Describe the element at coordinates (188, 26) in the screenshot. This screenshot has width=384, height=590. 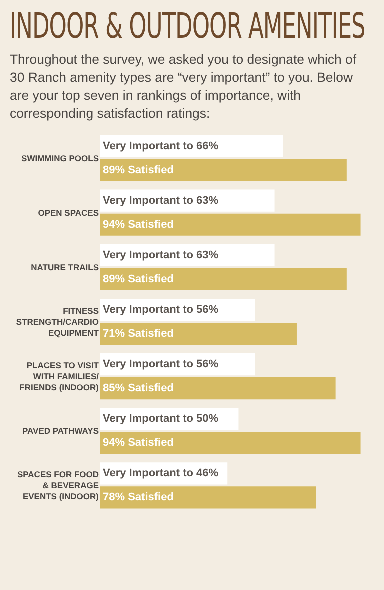
I see `chart-title: INDOOR & OUTDOOR AMENITIES` at that location.